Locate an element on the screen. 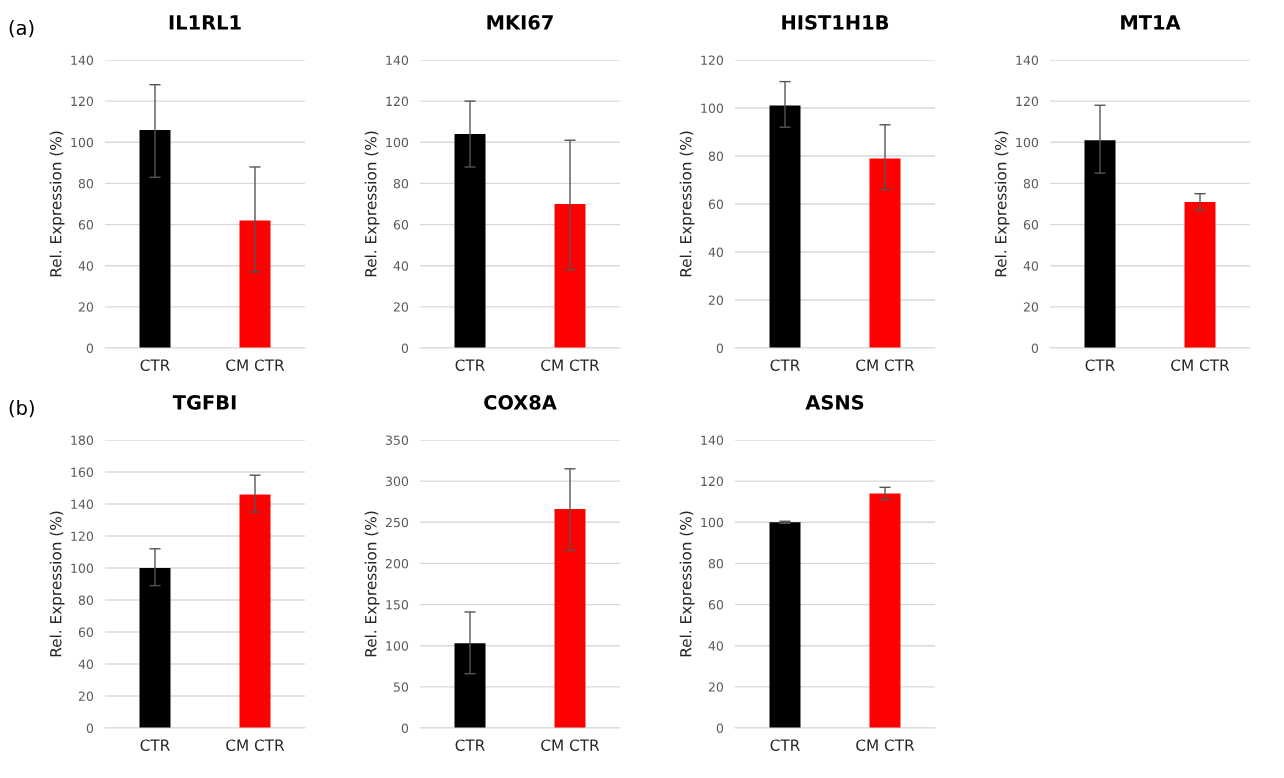 Image resolution: width=1284 pixels, height=778 pixels. y-tick-label: 250 is located at coordinates (397, 522).